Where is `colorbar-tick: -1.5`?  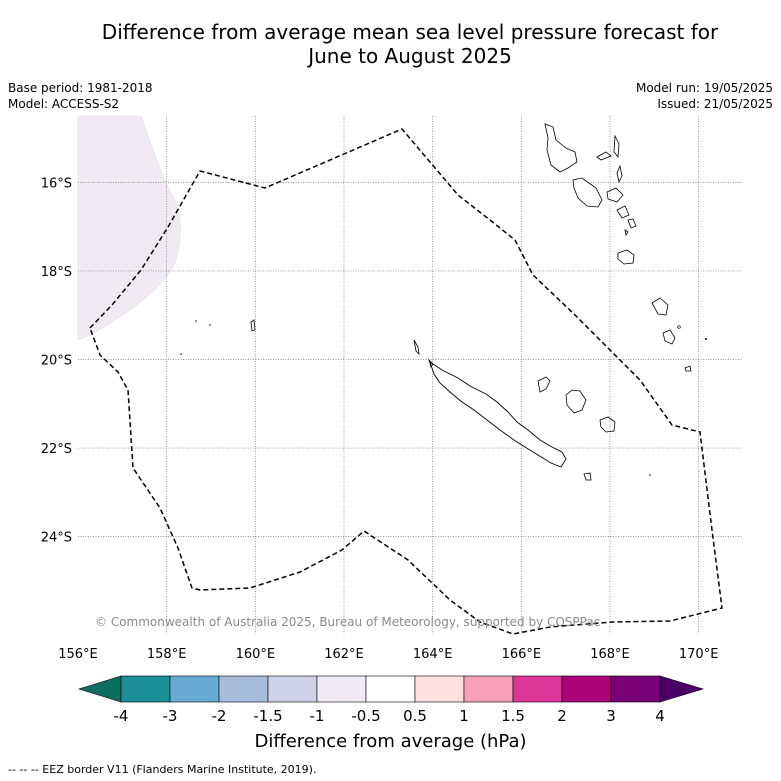 colorbar-tick: -1.5 is located at coordinates (267, 716).